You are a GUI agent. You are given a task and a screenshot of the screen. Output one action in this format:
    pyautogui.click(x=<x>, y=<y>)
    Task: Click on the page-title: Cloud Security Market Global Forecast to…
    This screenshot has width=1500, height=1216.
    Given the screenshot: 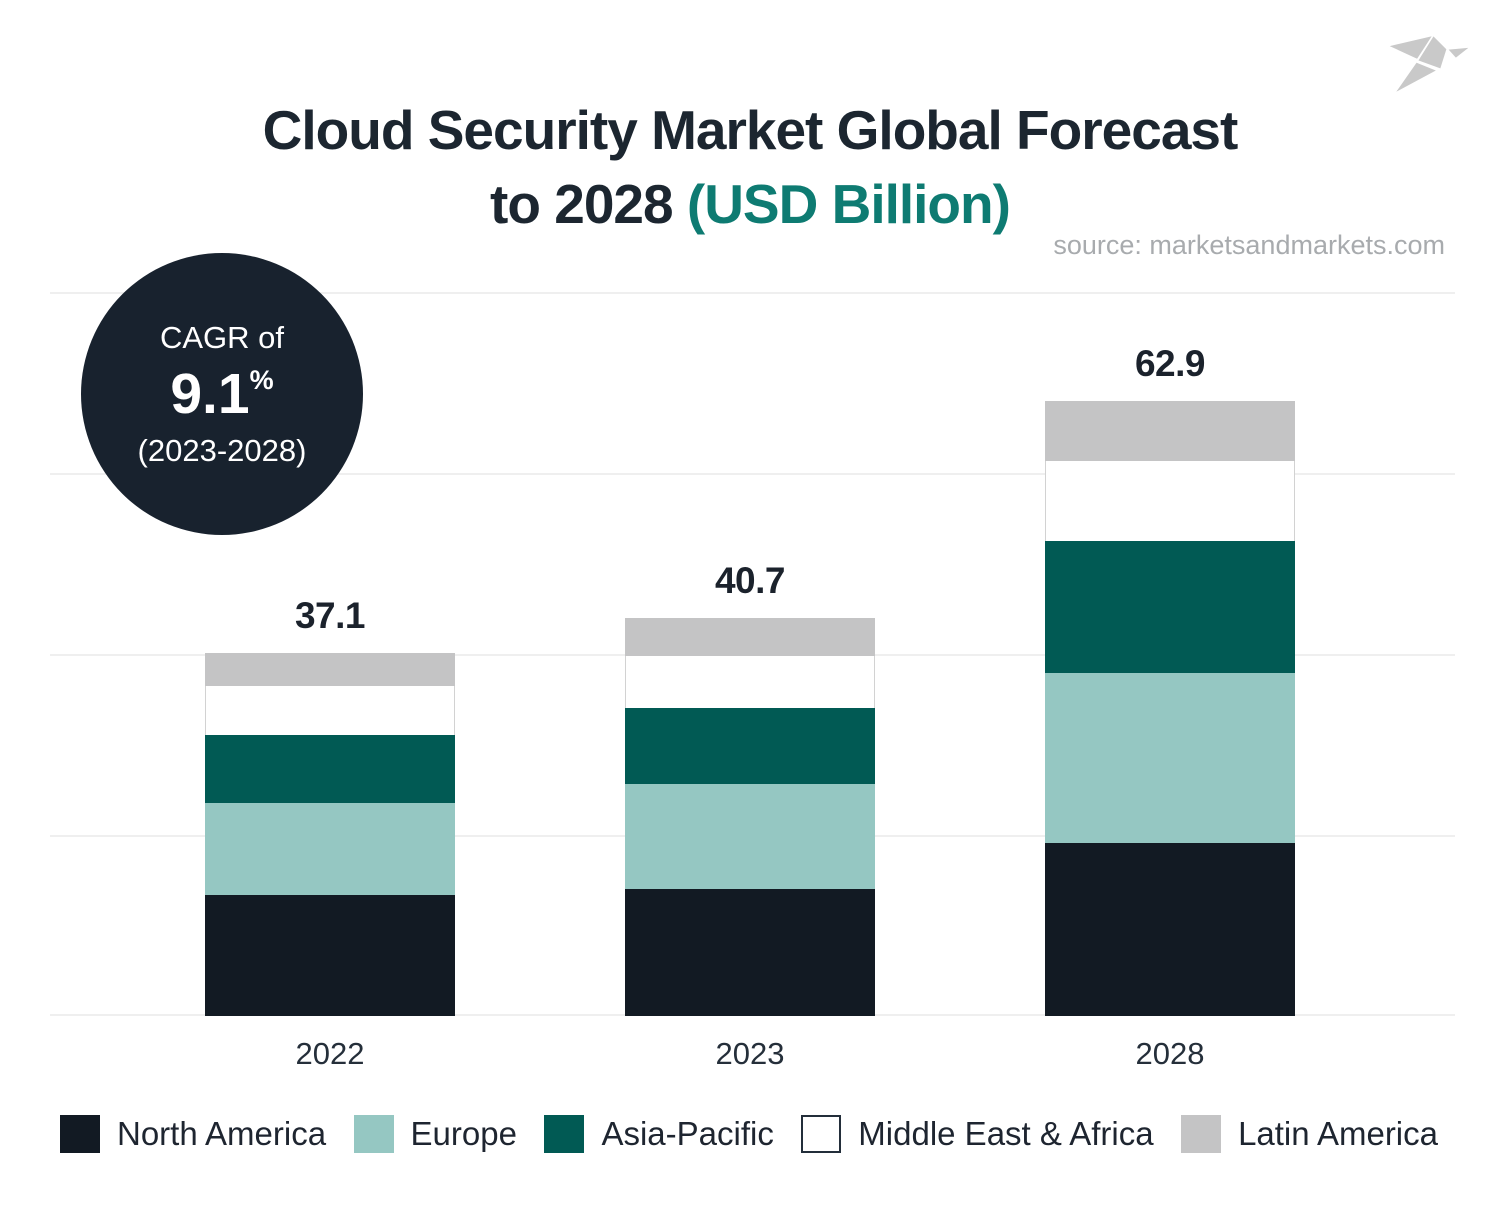 What is the action you would take?
    pyautogui.click(x=750, y=167)
    